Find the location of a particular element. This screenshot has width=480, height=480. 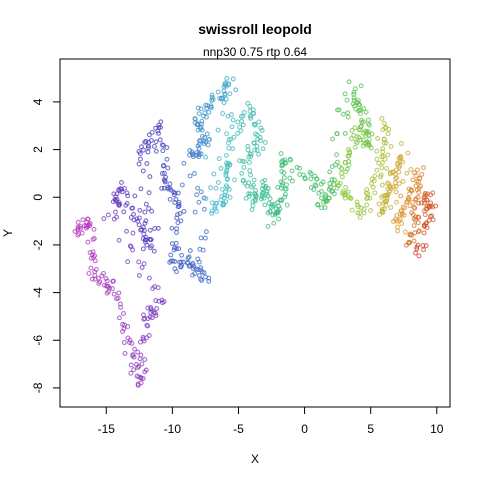

x-tick-label: 10 is located at coordinates (437, 429).